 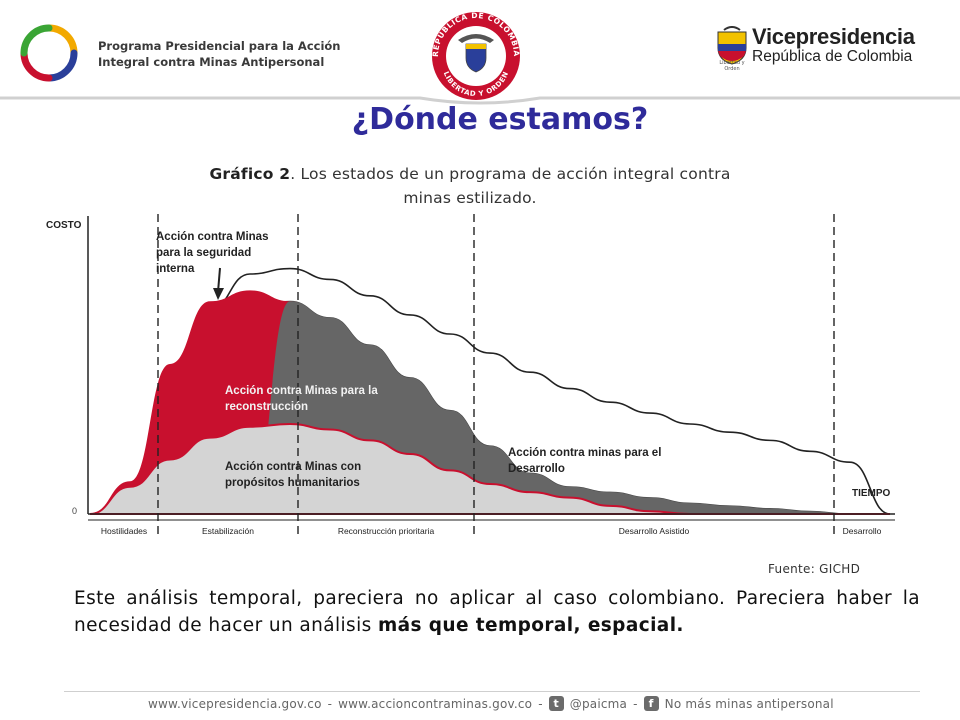 What do you see at coordinates (871, 493) in the screenshot?
I see `x-axis-label: TIEMPO` at bounding box center [871, 493].